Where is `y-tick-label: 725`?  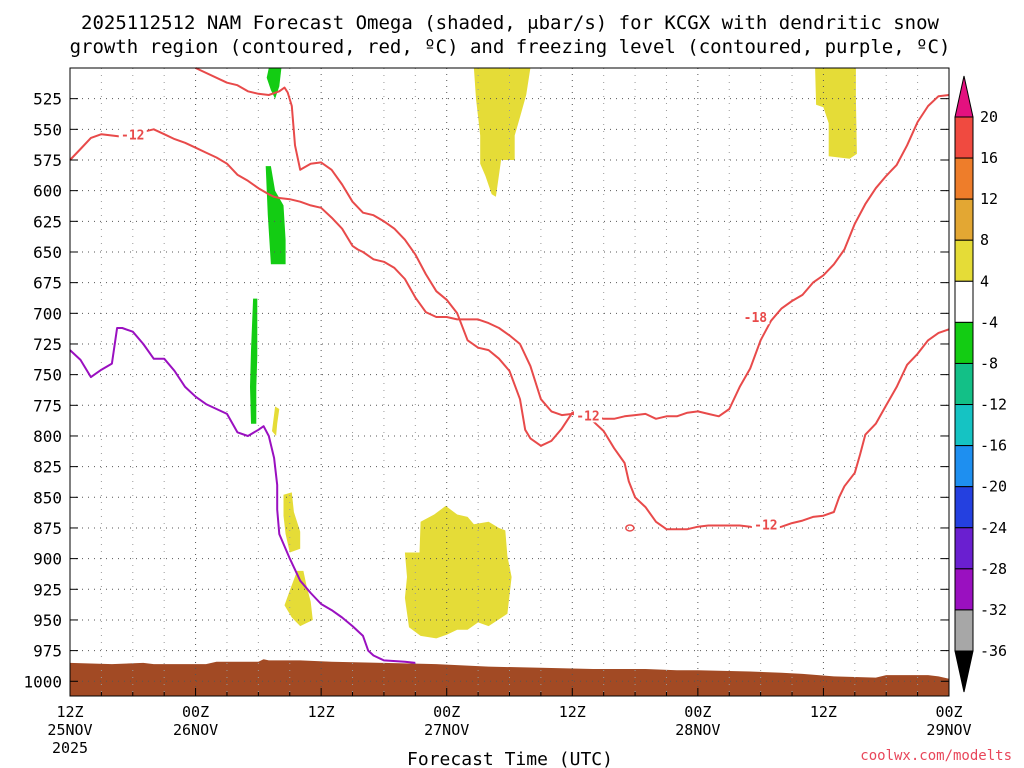
y-tick-label: 725 is located at coordinates (47, 344).